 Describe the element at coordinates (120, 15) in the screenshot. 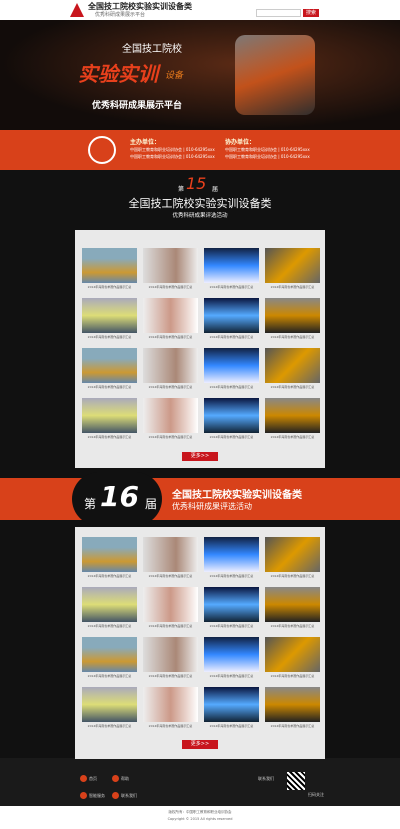

I see `site-subtitle: 优秀科研成果展示平台` at that location.